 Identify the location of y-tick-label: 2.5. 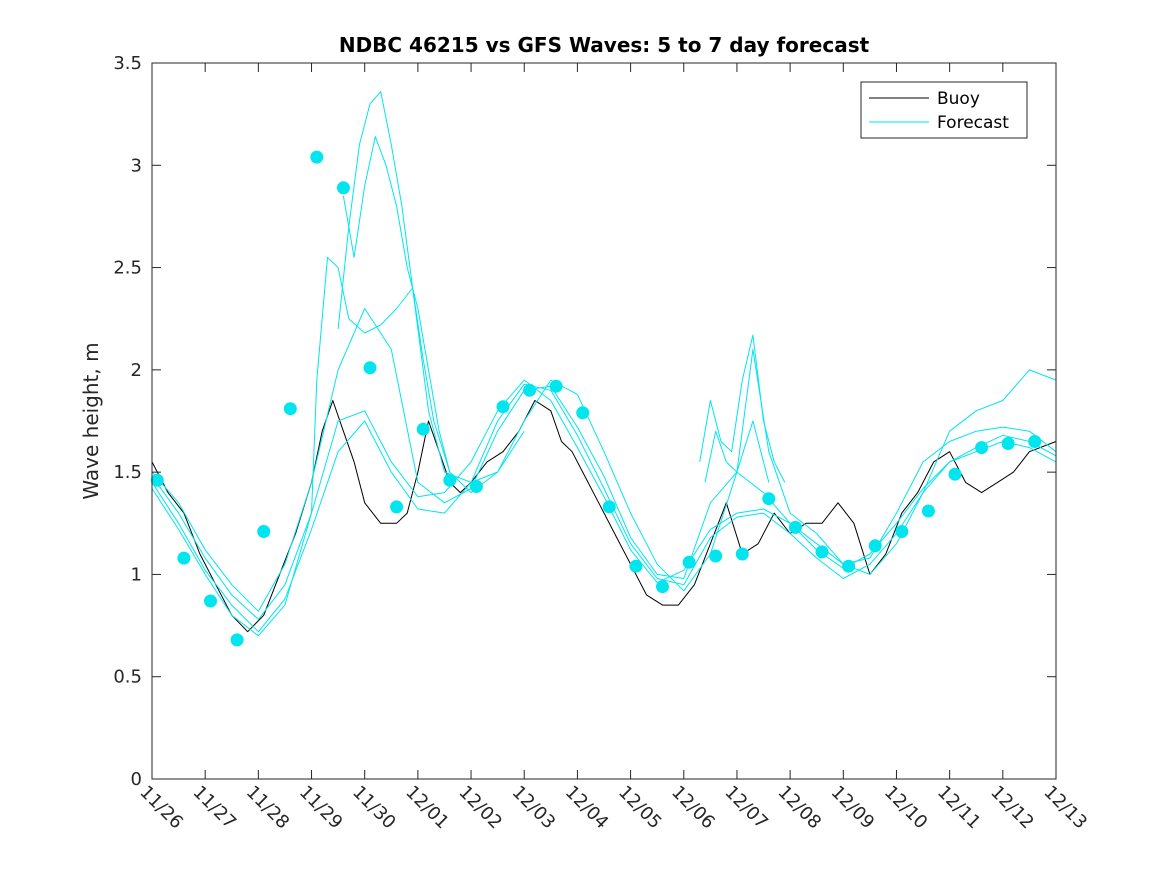
(127, 268).